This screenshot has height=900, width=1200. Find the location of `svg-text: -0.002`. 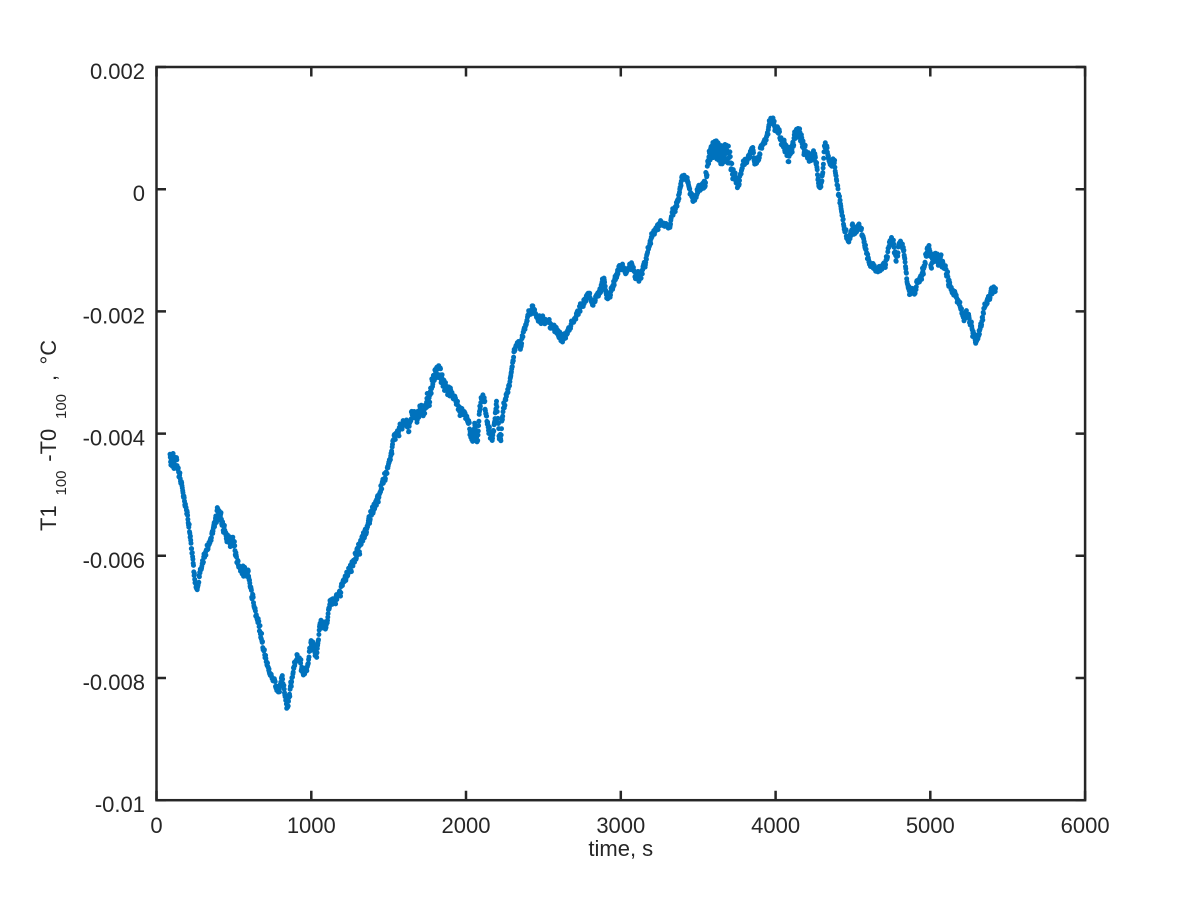

svg-text: -0.002 is located at coordinates (114, 315).